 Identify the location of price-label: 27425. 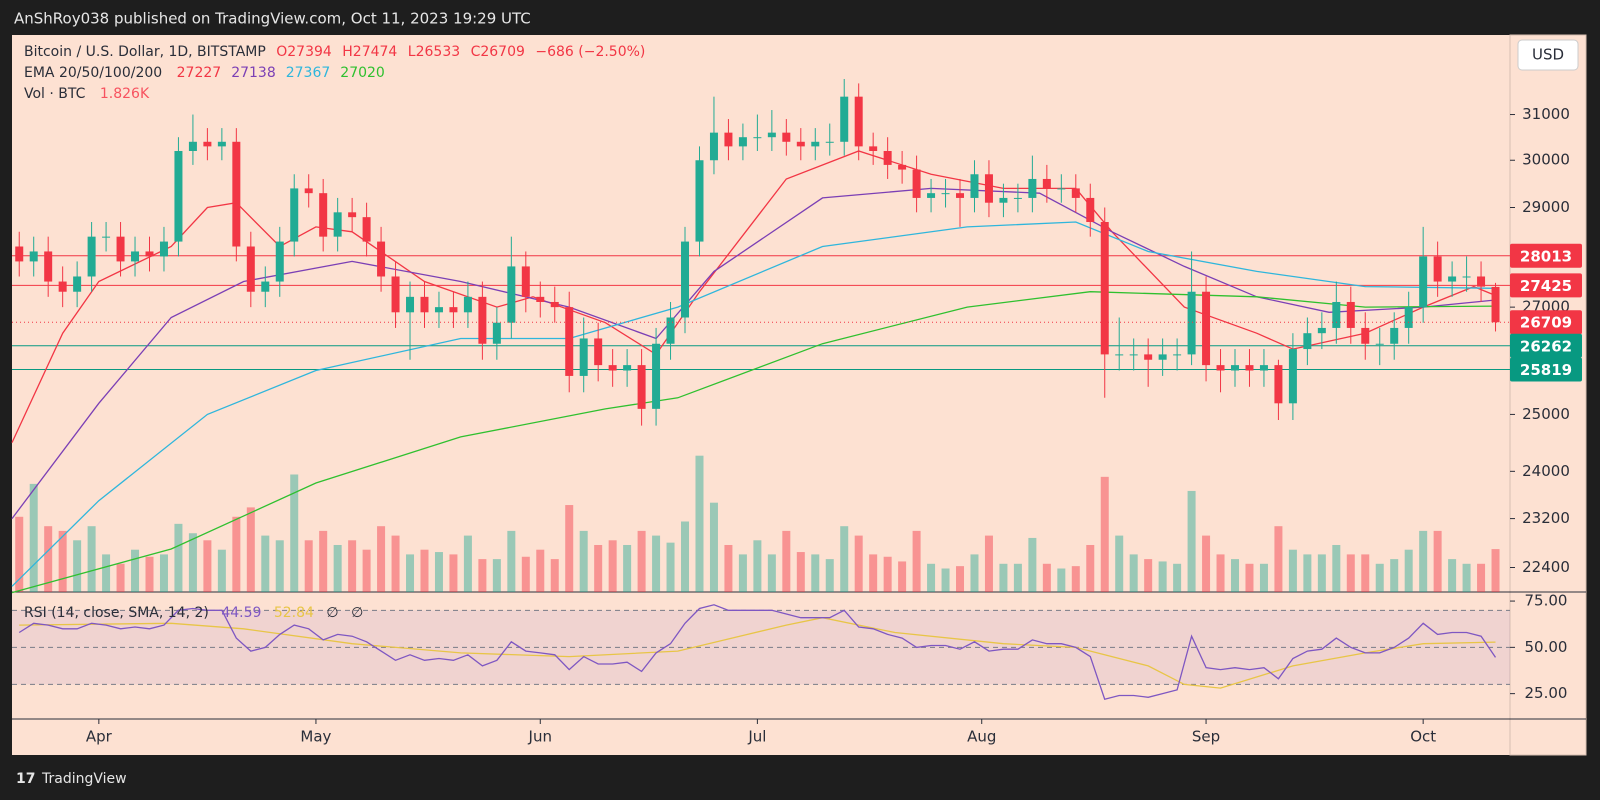
(1546, 286).